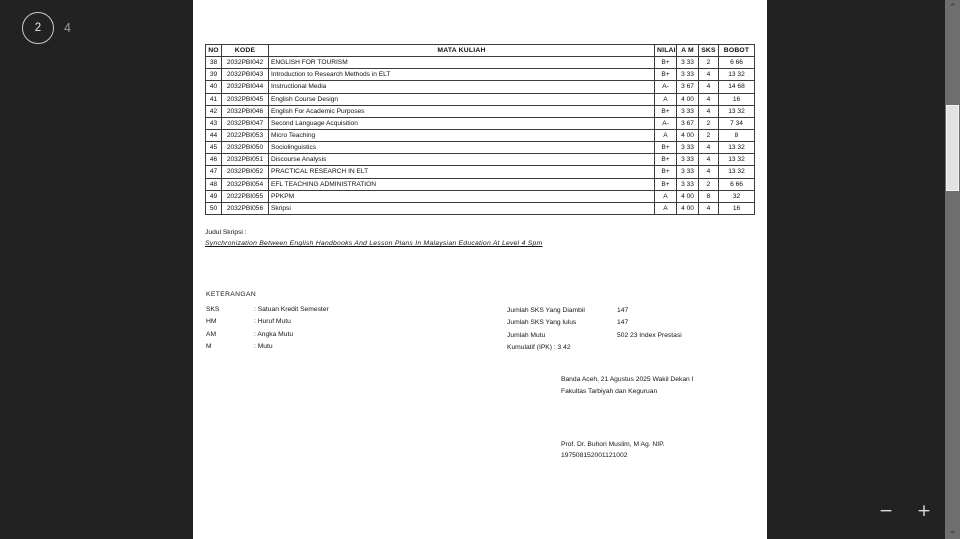 This screenshot has height=539, width=960. What do you see at coordinates (594, 311) in the screenshot?
I see `summary-row: Jumlah SKS Yang Diambil 147` at bounding box center [594, 311].